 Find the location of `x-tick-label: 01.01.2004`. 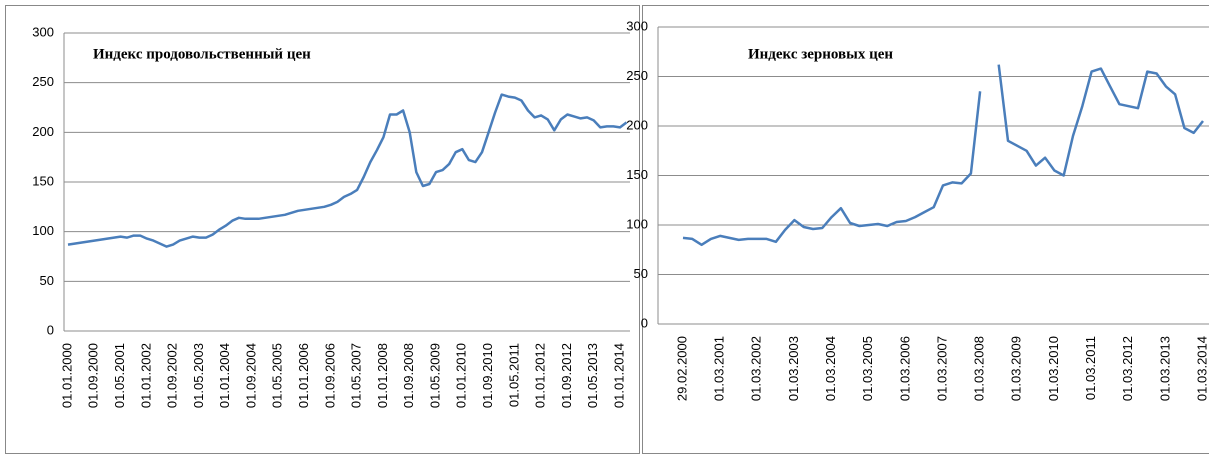

x-tick-label: 01.01.2004 is located at coordinates (224, 375).